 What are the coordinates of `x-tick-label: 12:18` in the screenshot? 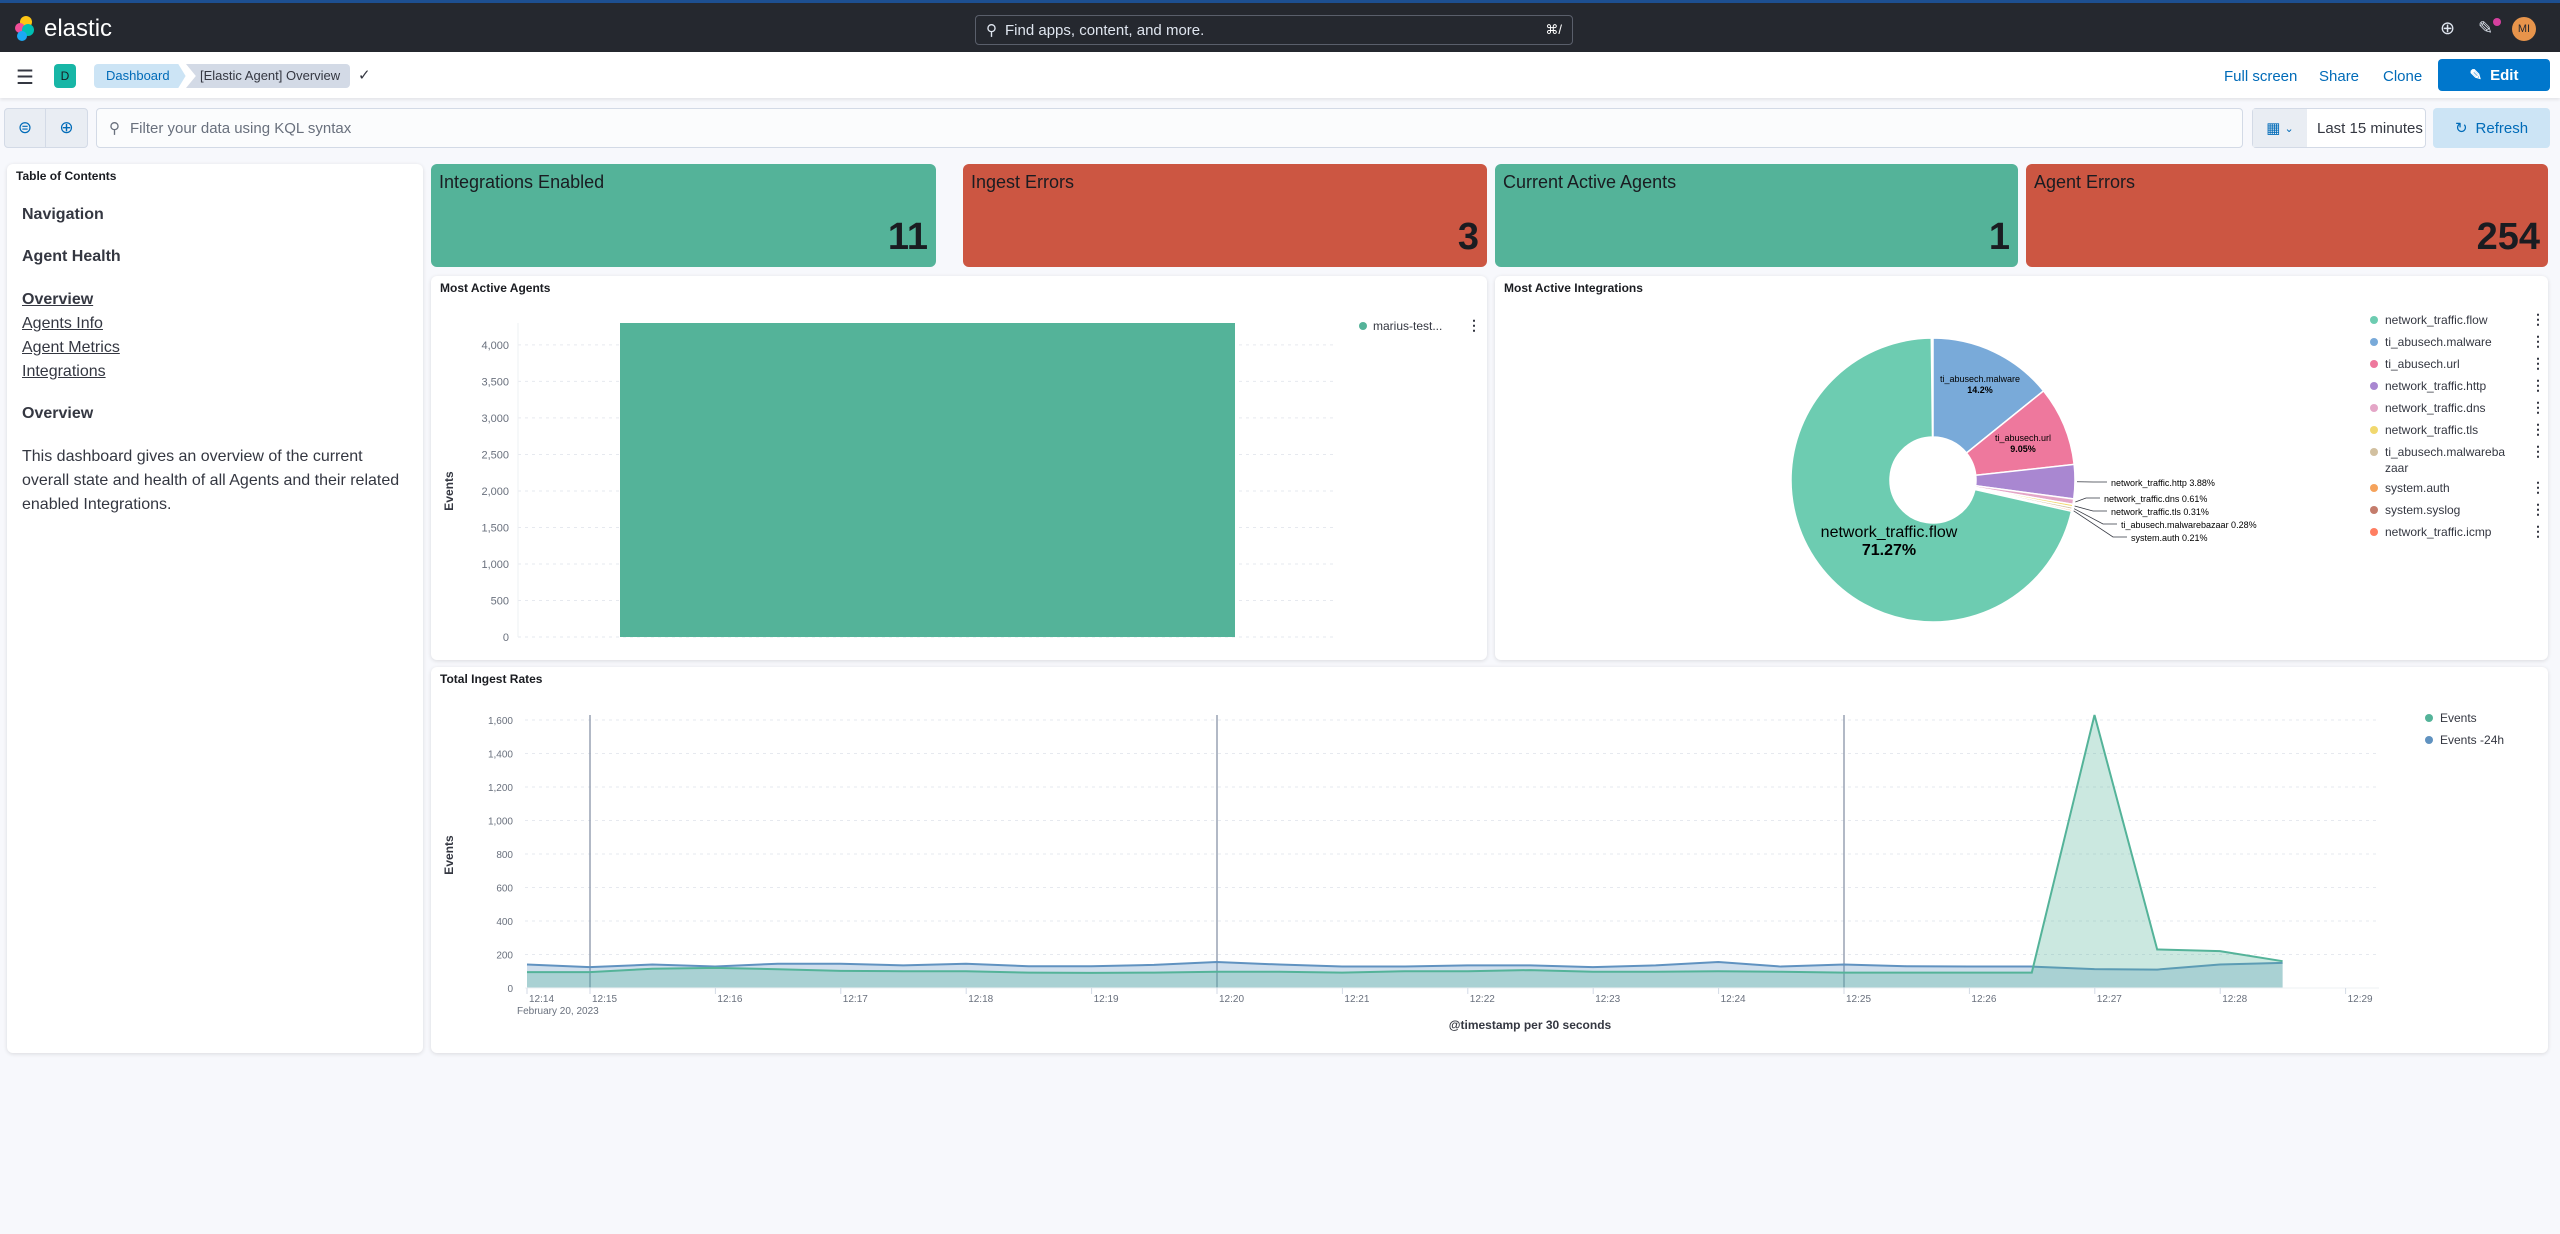 It's located at (980, 999).